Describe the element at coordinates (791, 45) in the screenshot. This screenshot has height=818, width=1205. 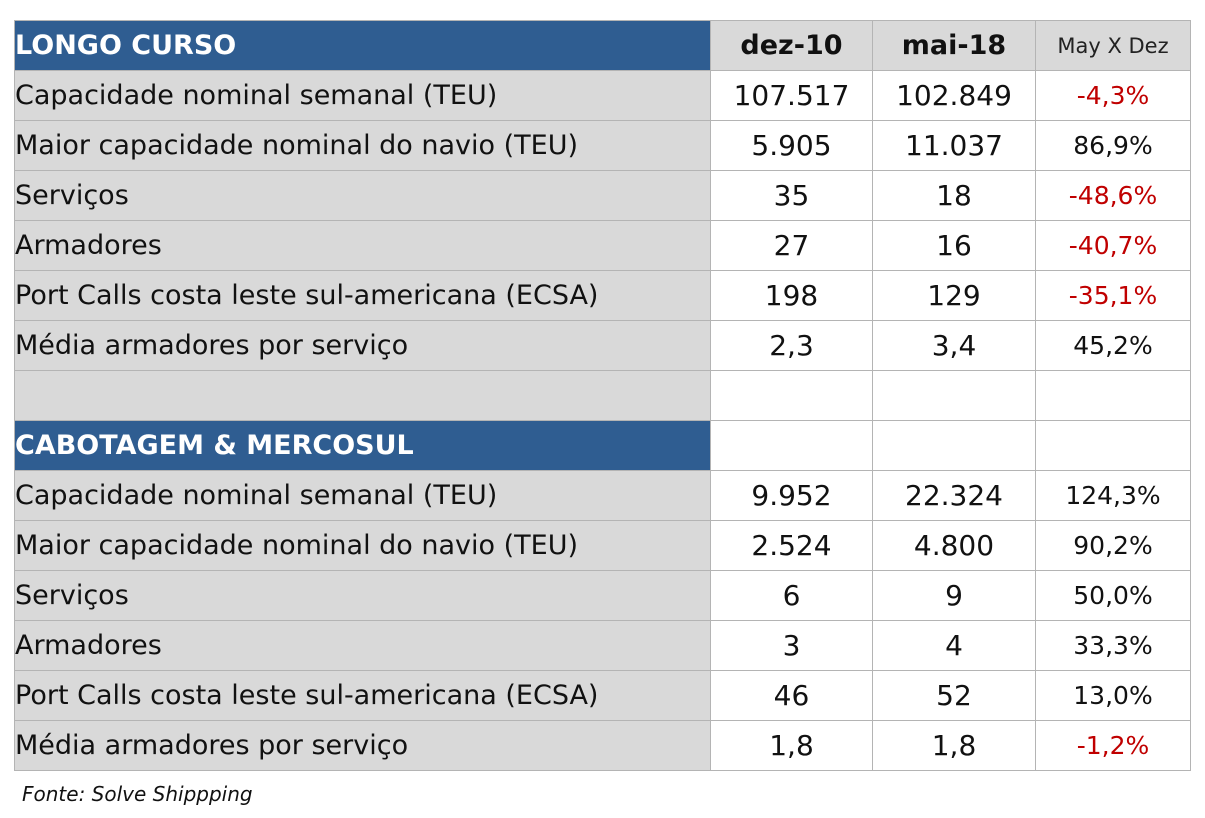
I see `column-header-dez-10: dez-10` at that location.